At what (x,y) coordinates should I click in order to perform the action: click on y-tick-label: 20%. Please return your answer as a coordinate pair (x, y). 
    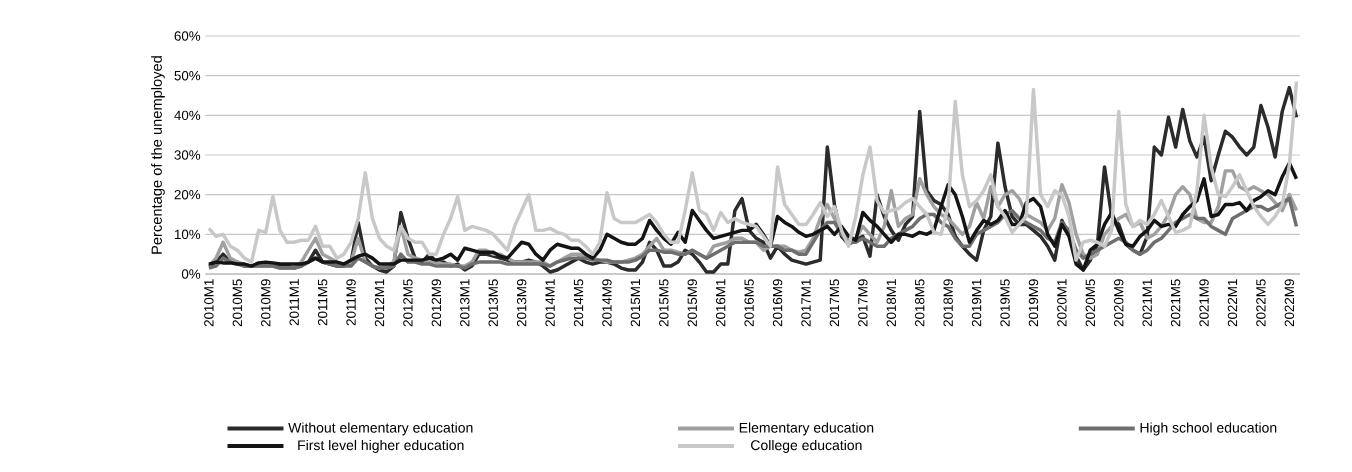
    Looking at the image, I should click on (187, 194).